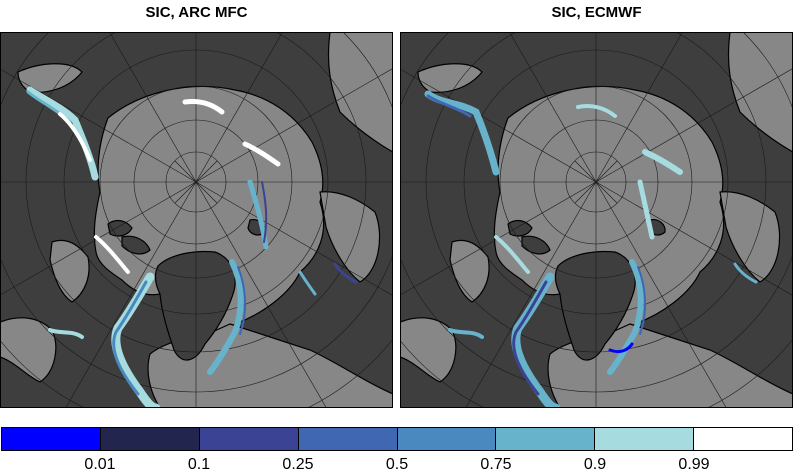 The image size is (794, 476). What do you see at coordinates (596, 12) in the screenshot?
I see `panel-title-right: SIC, ECMWF` at bounding box center [596, 12].